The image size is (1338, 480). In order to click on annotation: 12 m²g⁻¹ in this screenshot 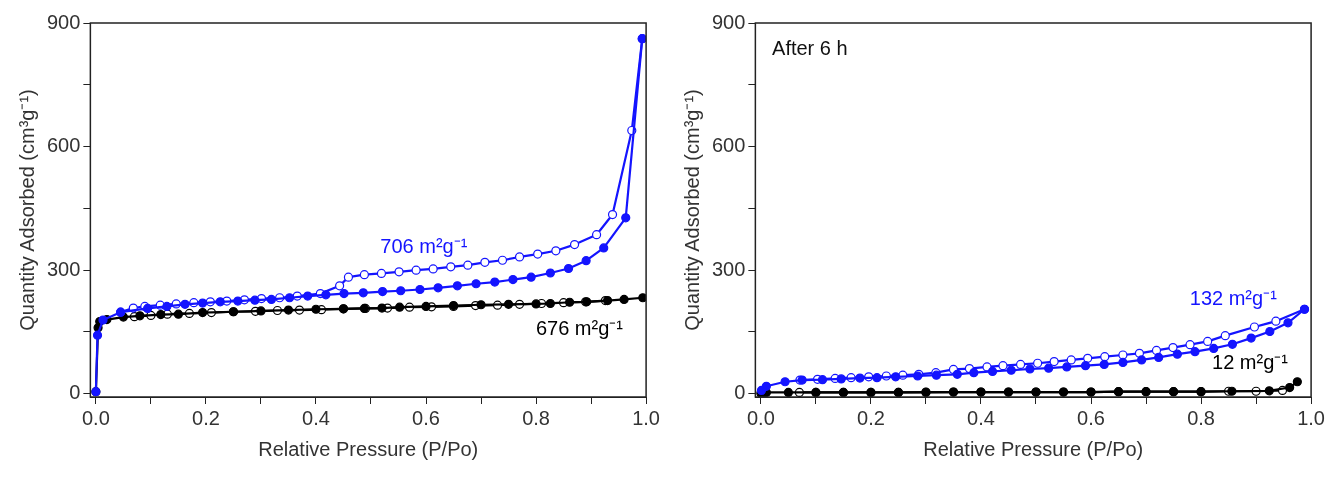, I will do `click(1250, 361)`.